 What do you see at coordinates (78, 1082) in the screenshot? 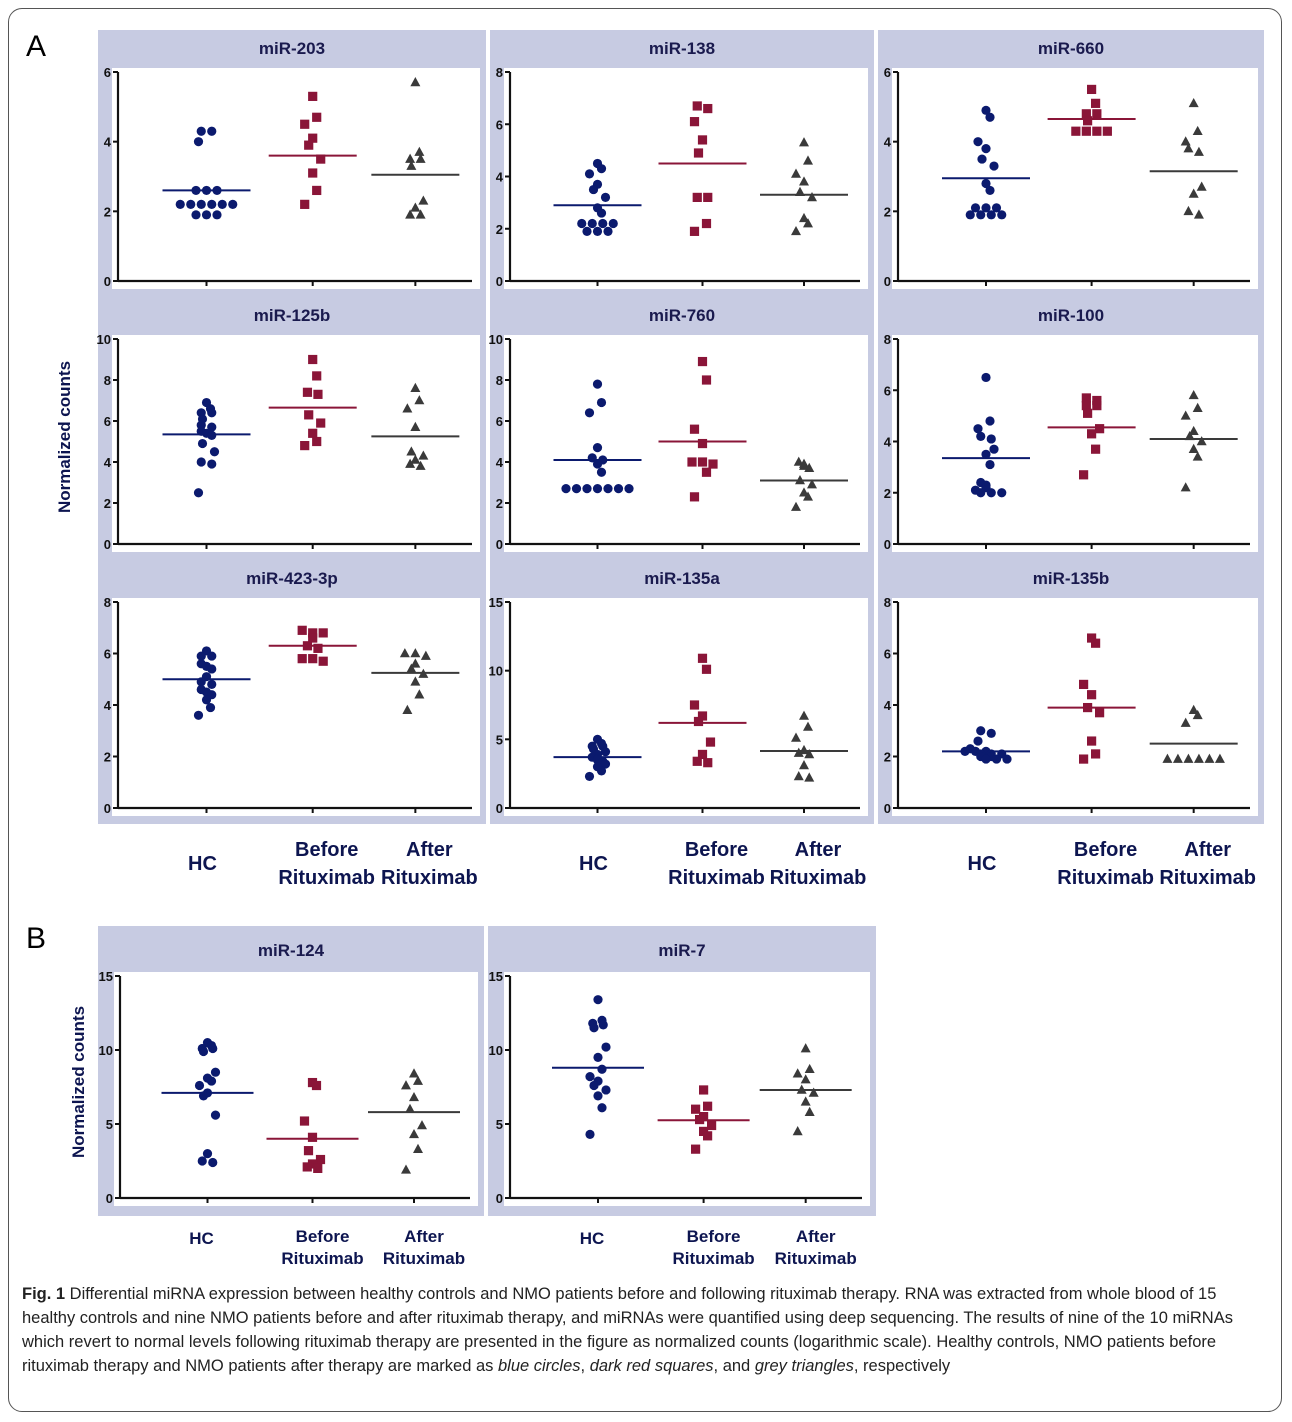
I see `y-axis-label-b: Normalized counts` at bounding box center [78, 1082].